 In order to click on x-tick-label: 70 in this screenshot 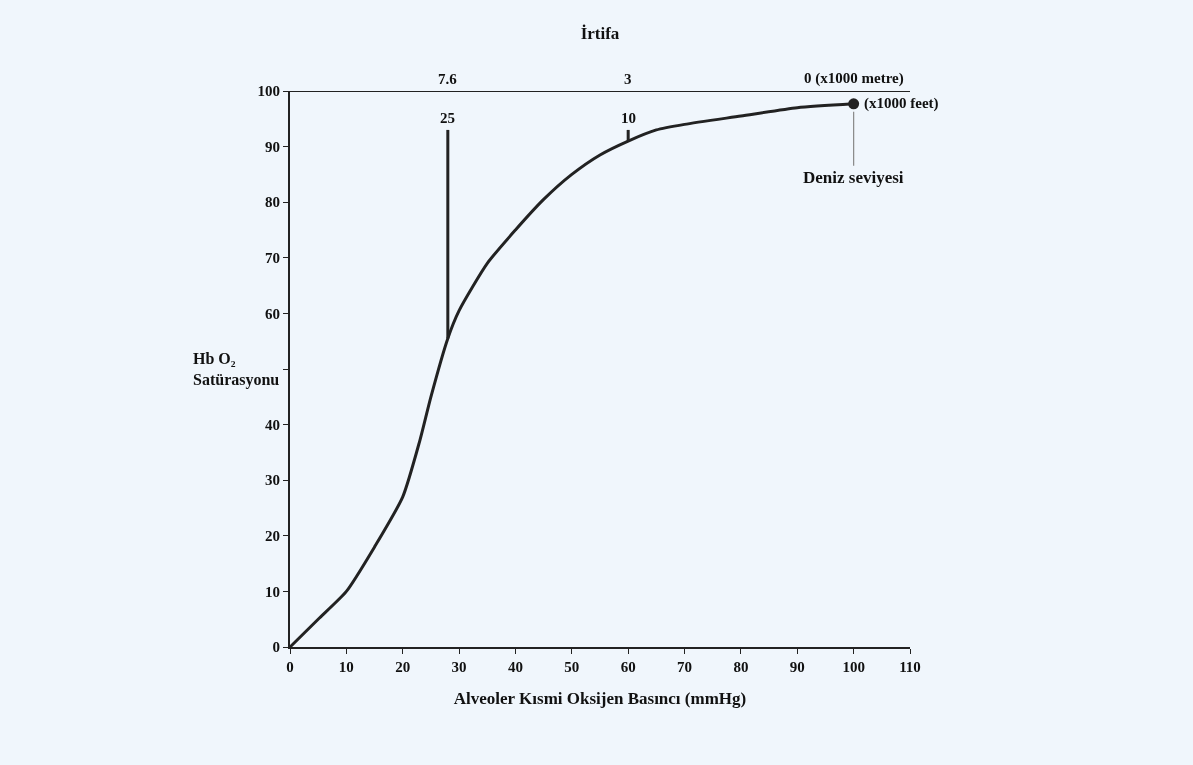, I will do `click(685, 667)`.